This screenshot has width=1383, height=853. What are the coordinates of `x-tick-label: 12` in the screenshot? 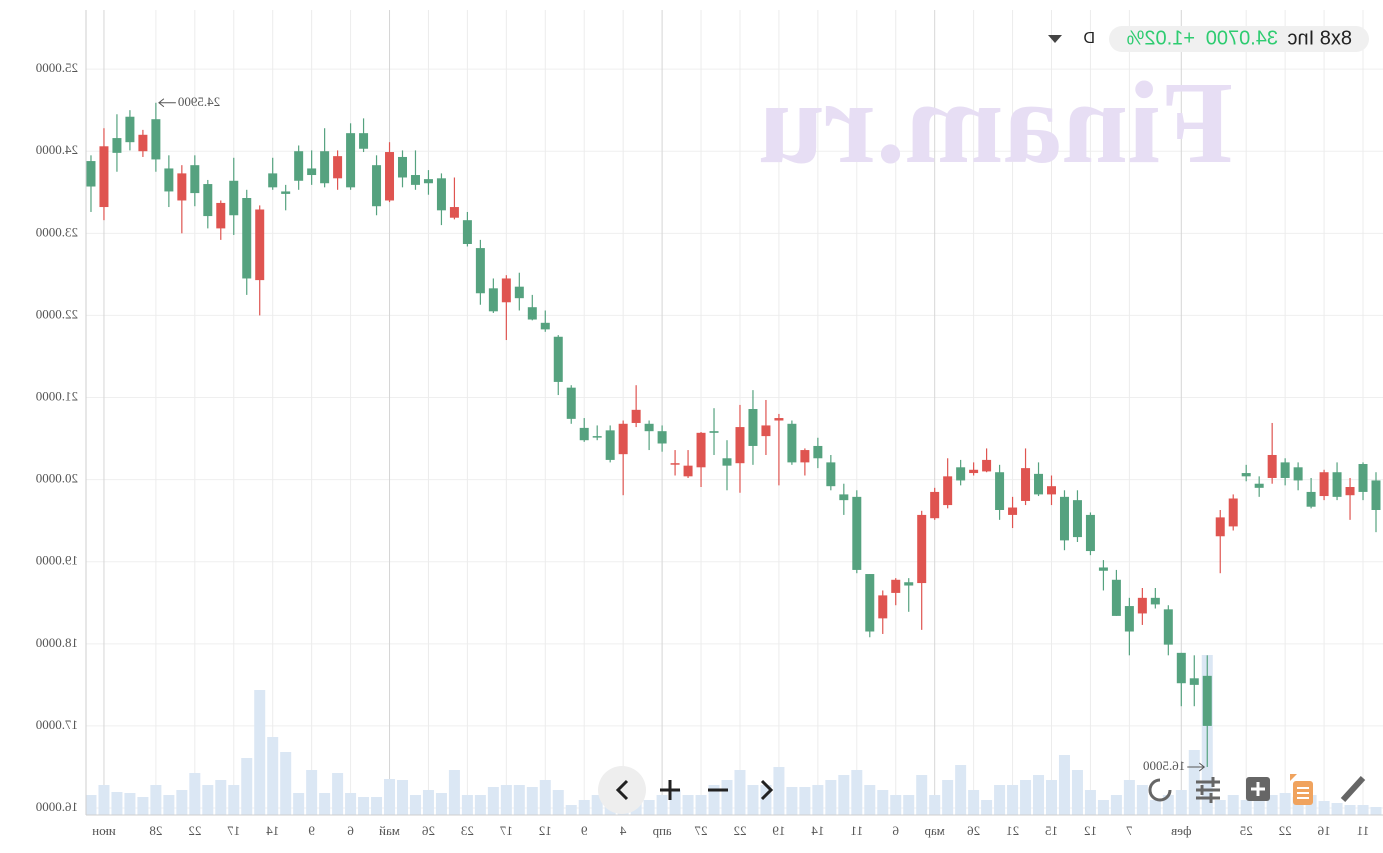 It's located at (1090, 830).